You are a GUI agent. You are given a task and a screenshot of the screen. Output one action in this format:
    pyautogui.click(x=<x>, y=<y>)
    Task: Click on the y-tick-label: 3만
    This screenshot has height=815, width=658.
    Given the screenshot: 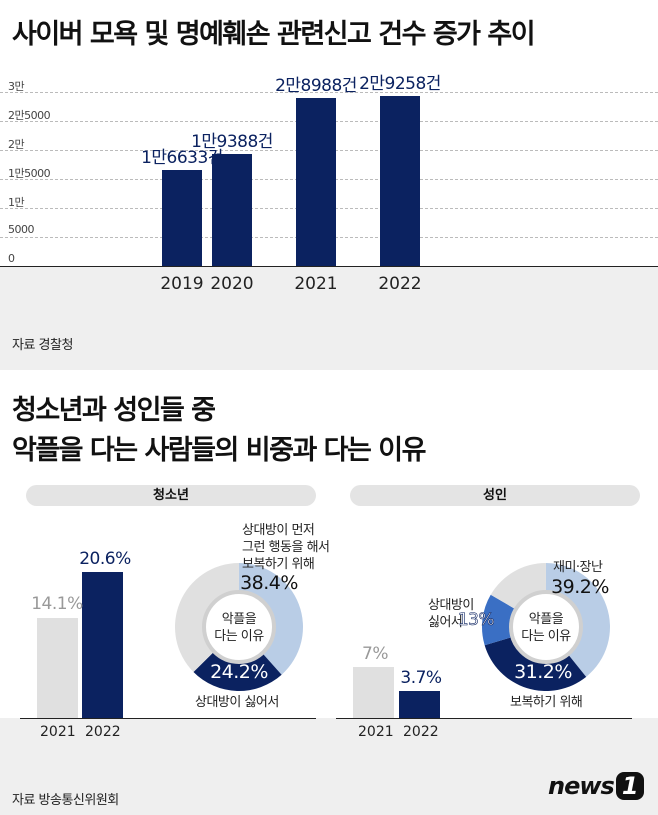 What is the action you would take?
    pyautogui.click(x=16, y=86)
    